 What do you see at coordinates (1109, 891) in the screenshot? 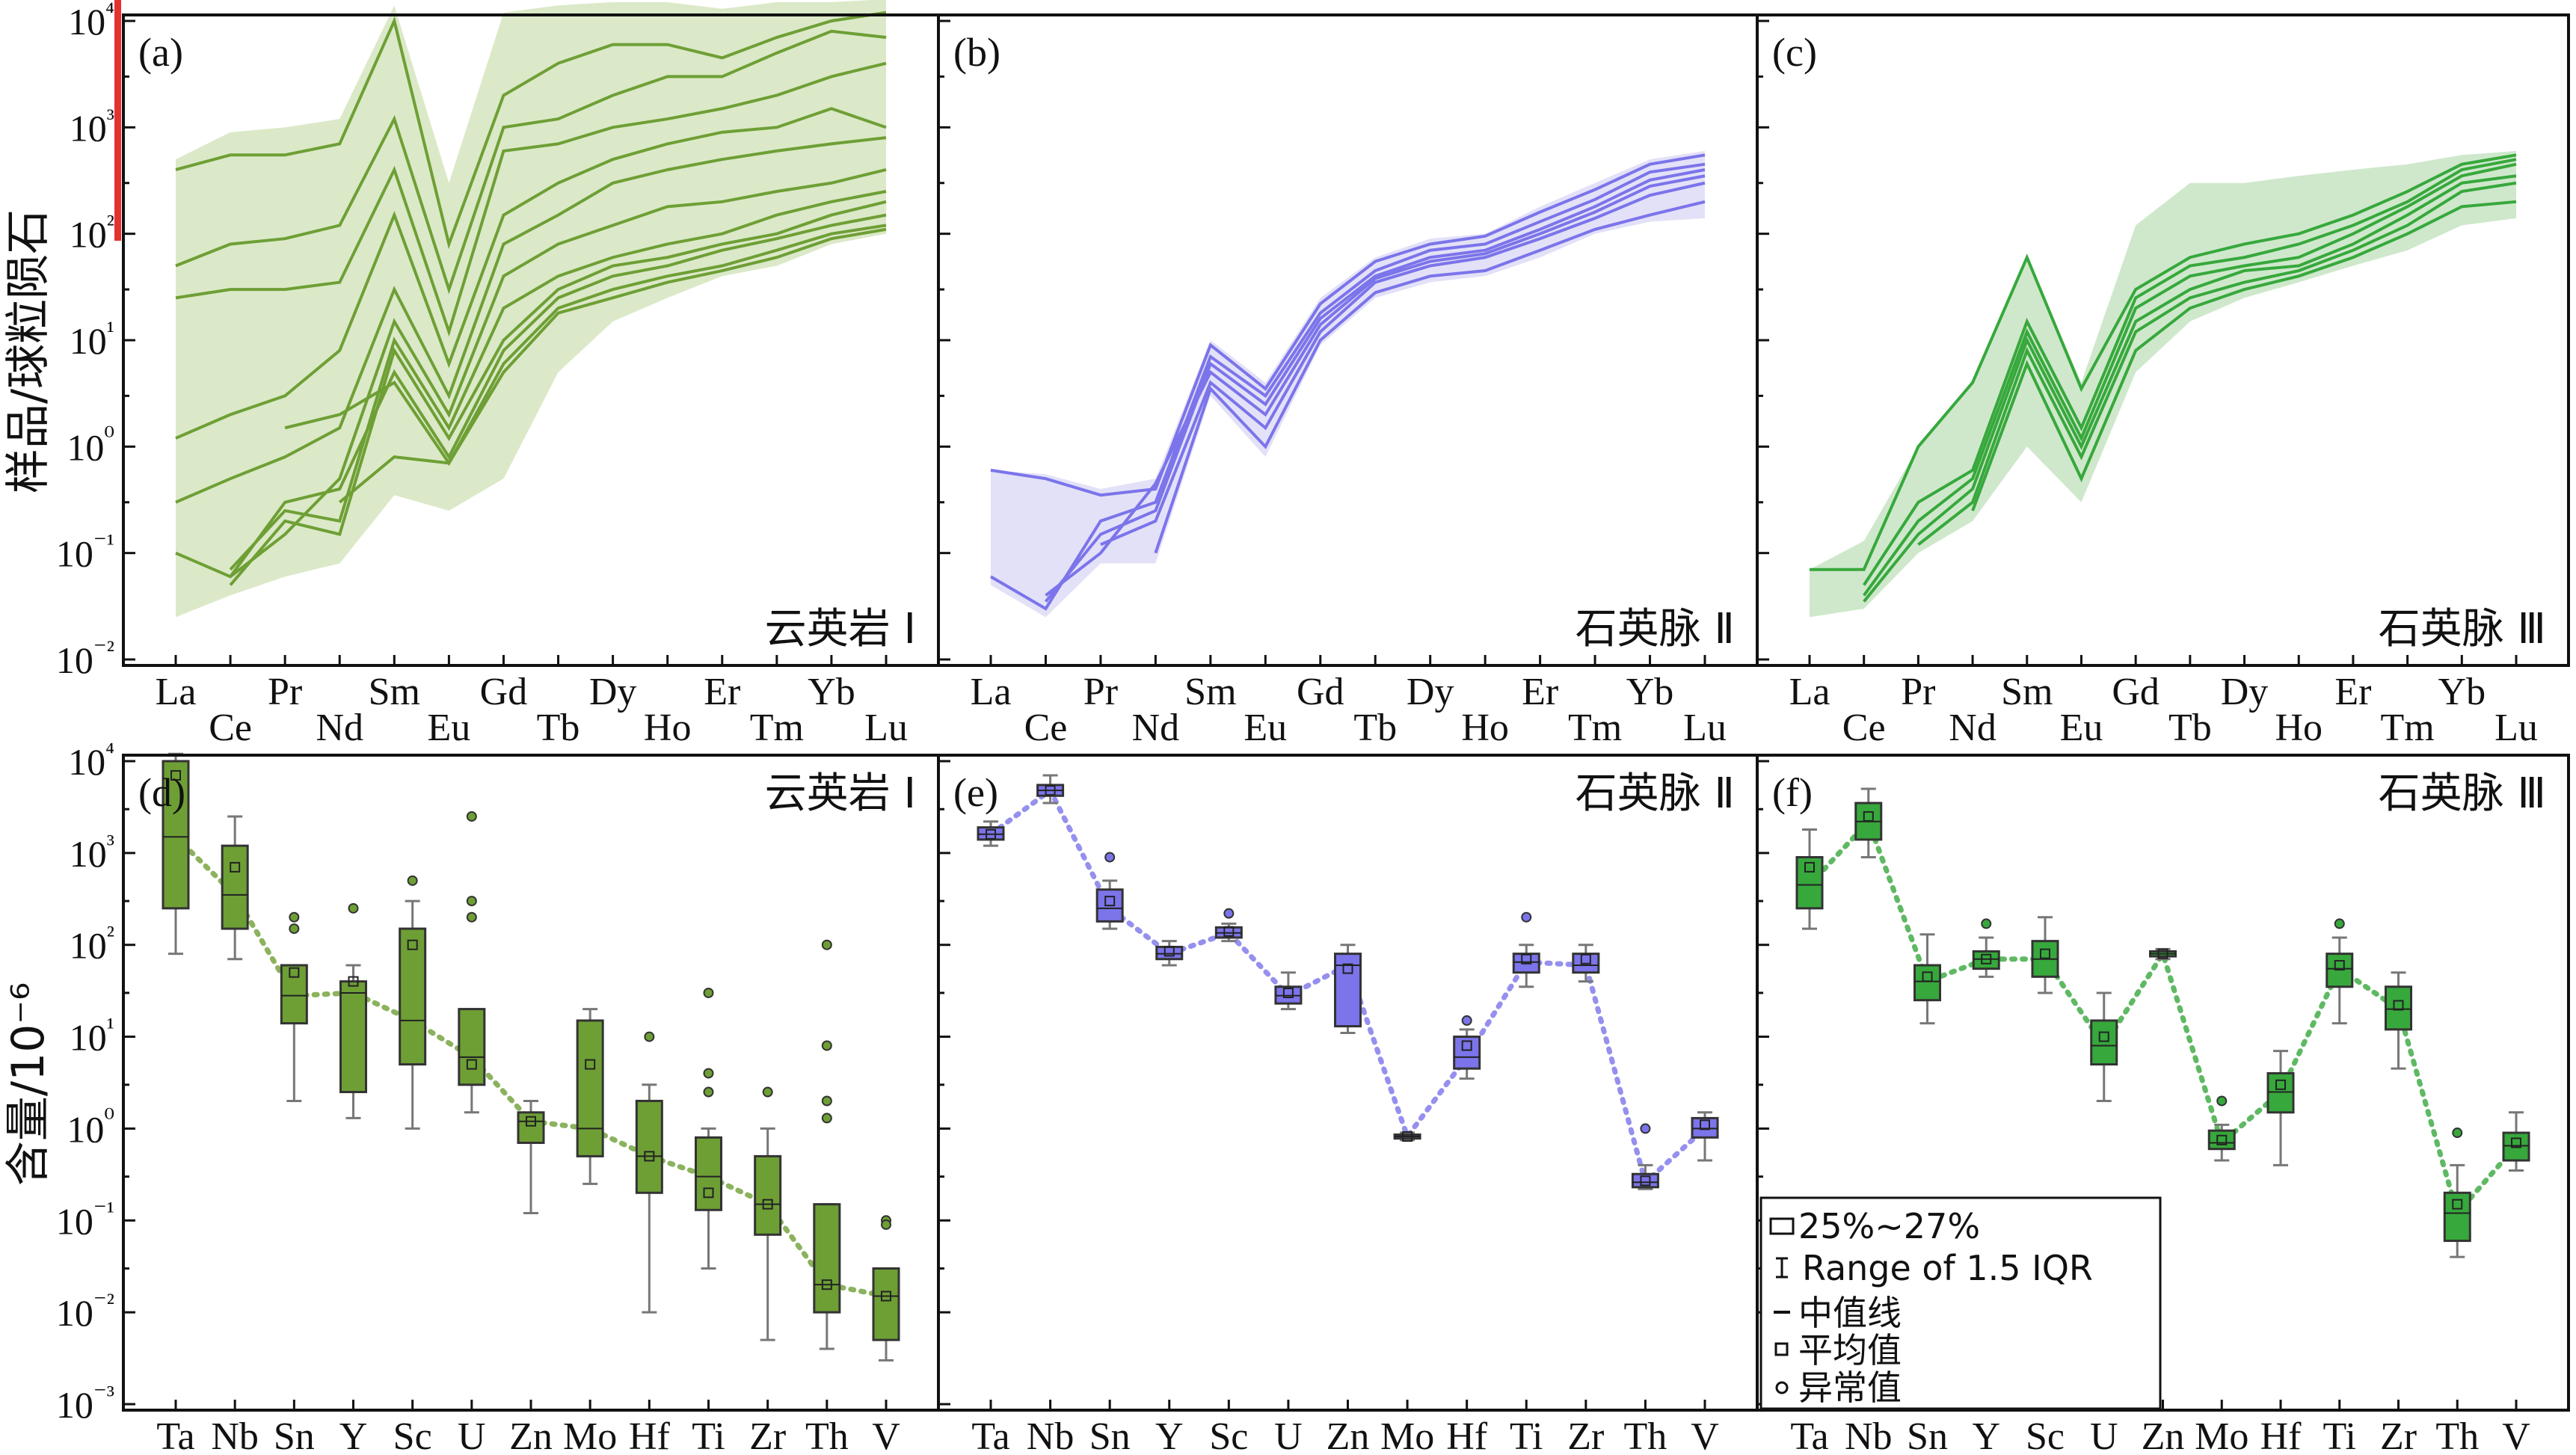
I see `box-e-Sn` at bounding box center [1109, 891].